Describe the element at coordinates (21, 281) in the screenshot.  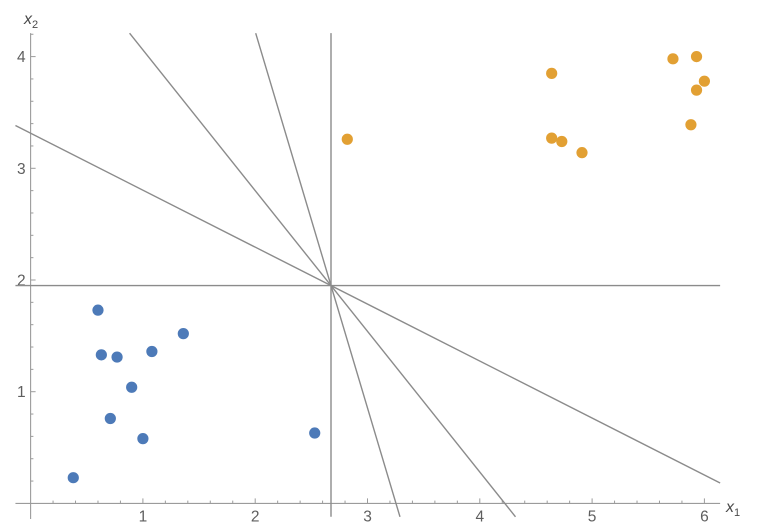
I see `y-tick-label: 2` at that location.